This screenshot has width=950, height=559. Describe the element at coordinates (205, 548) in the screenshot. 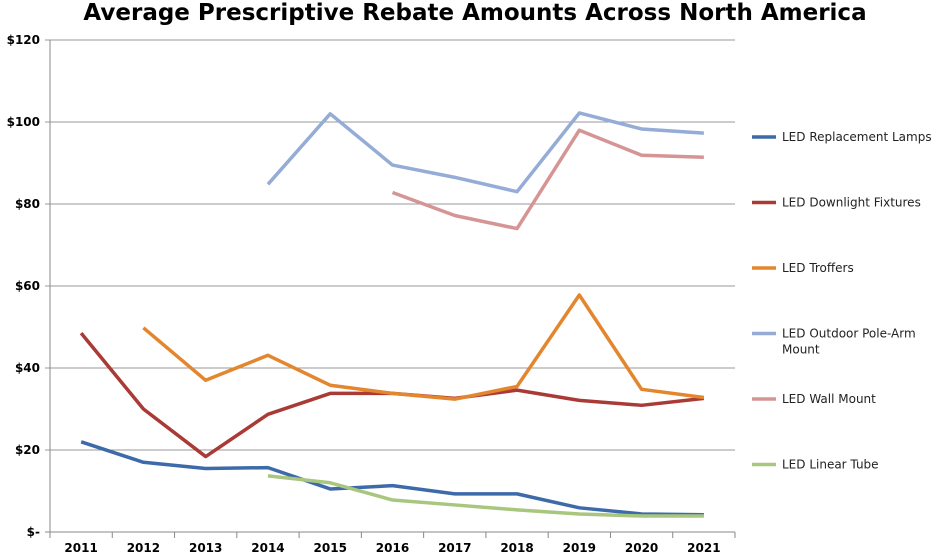

I see `x-tick-label: 2013` at that location.